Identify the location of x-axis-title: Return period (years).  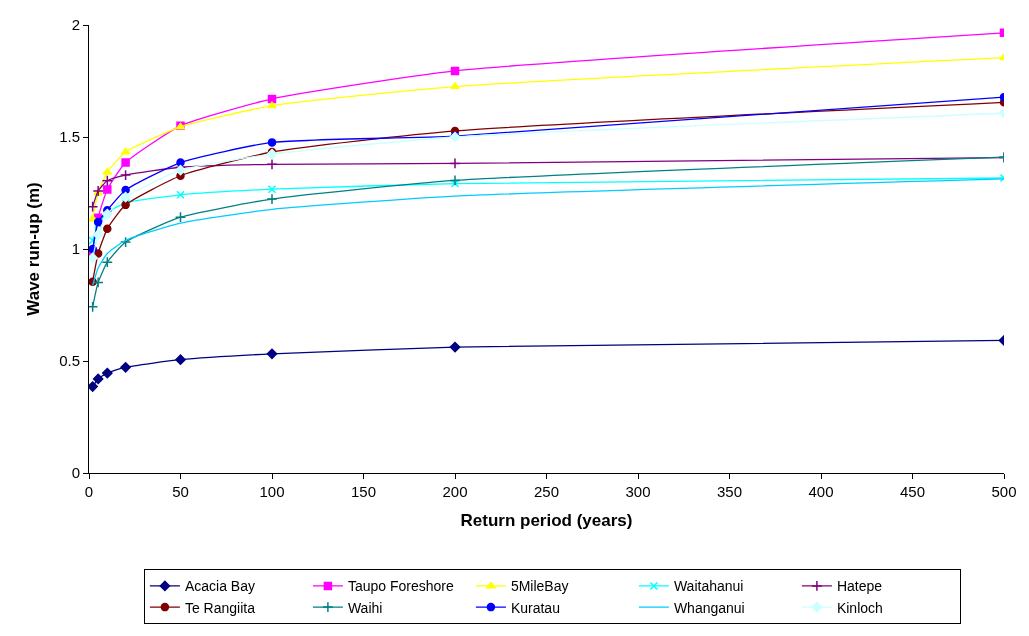
(546, 521).